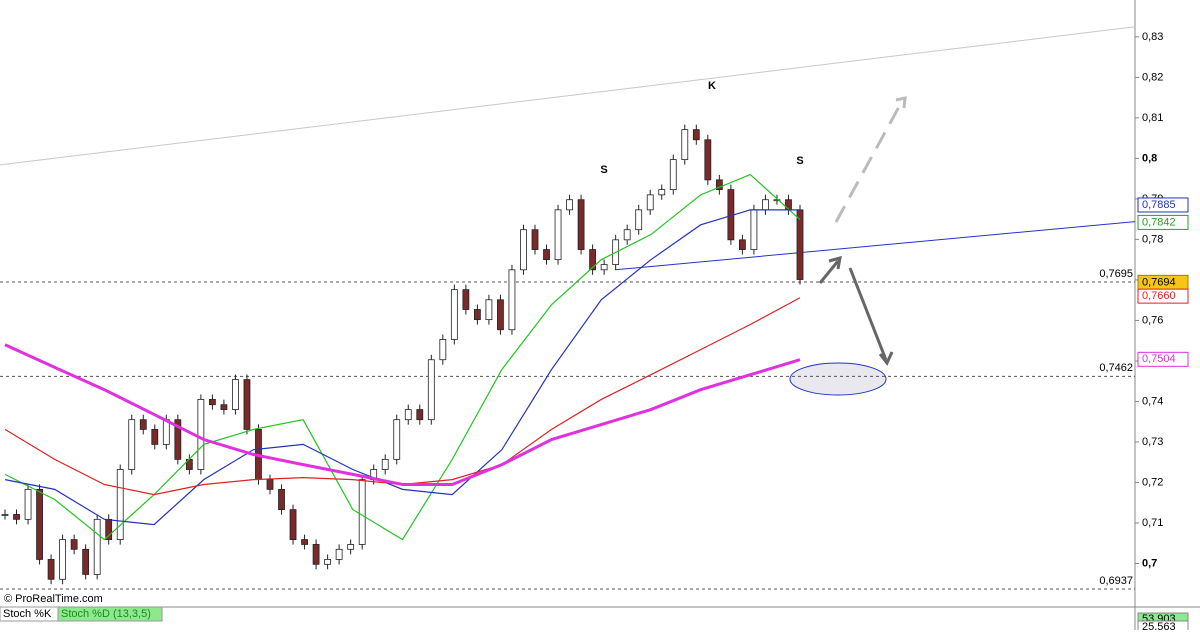  Describe the element at coordinates (868, 163) in the screenshot. I see `dashed-arrow` at that location.